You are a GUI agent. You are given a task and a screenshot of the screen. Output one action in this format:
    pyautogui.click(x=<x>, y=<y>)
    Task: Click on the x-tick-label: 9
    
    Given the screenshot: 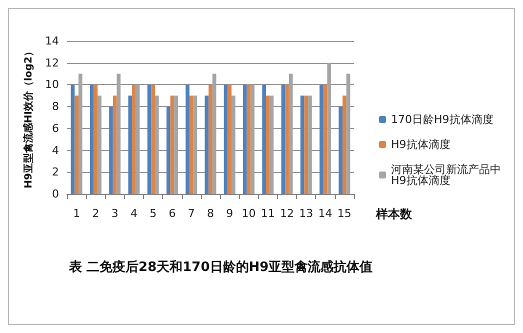 What is the action you would take?
    pyautogui.click(x=230, y=213)
    